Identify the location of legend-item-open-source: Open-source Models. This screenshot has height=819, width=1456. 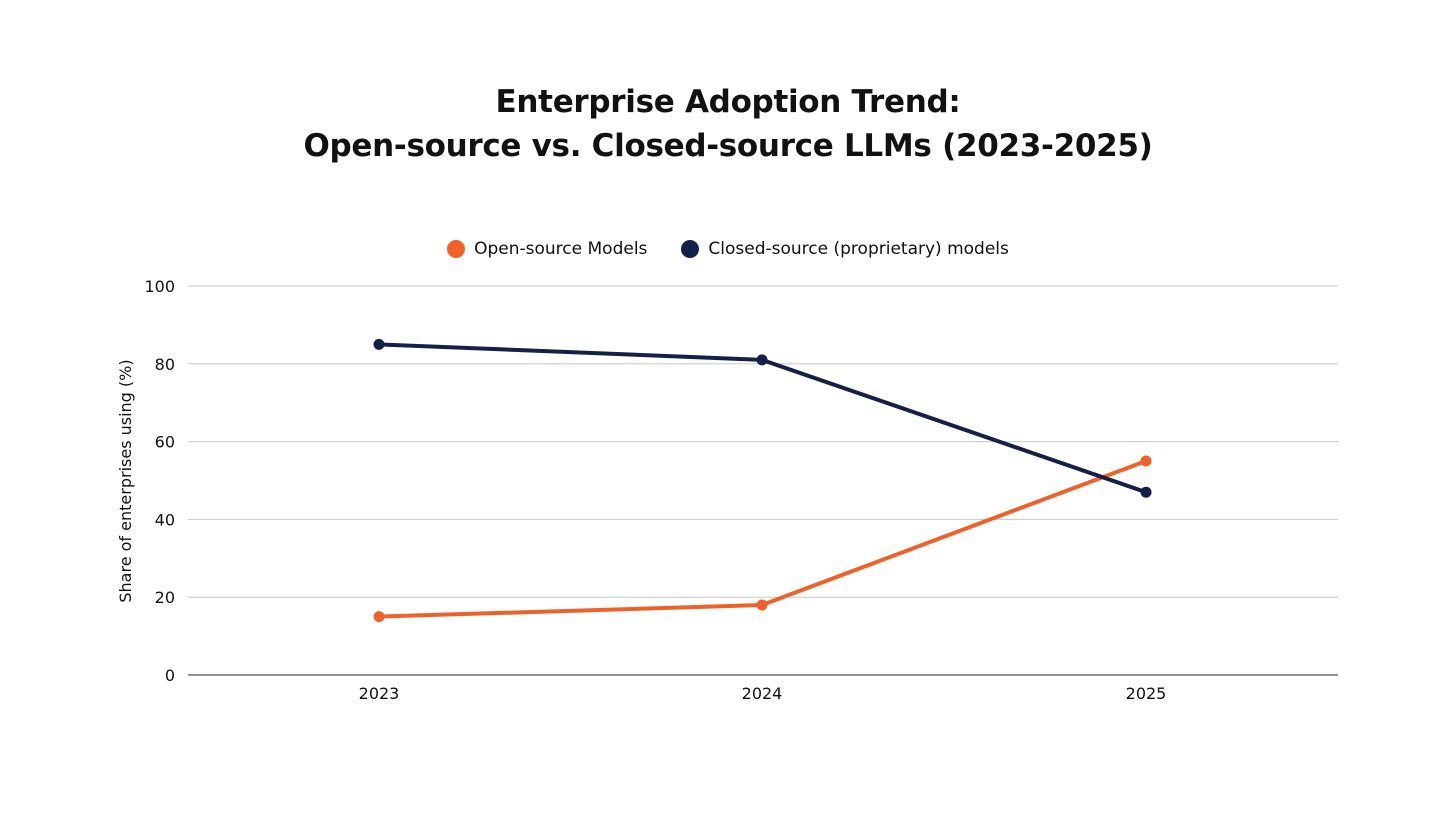
(547, 249).